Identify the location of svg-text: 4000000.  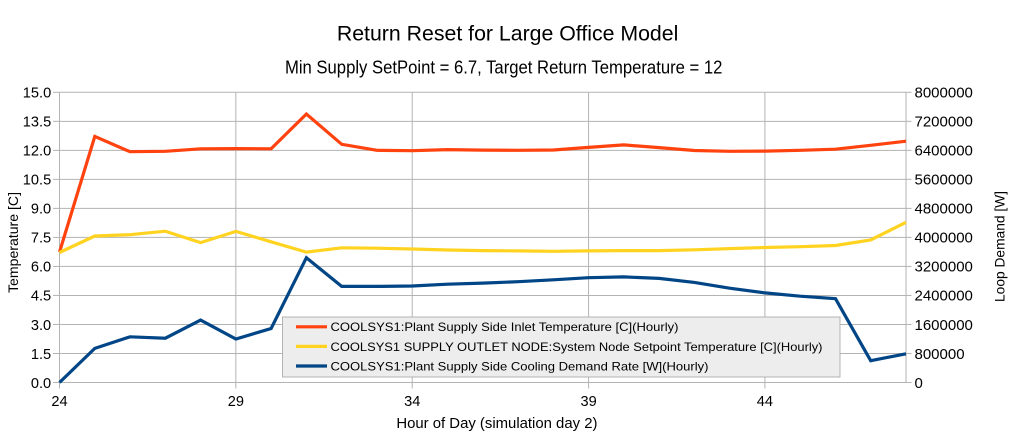
(944, 238).